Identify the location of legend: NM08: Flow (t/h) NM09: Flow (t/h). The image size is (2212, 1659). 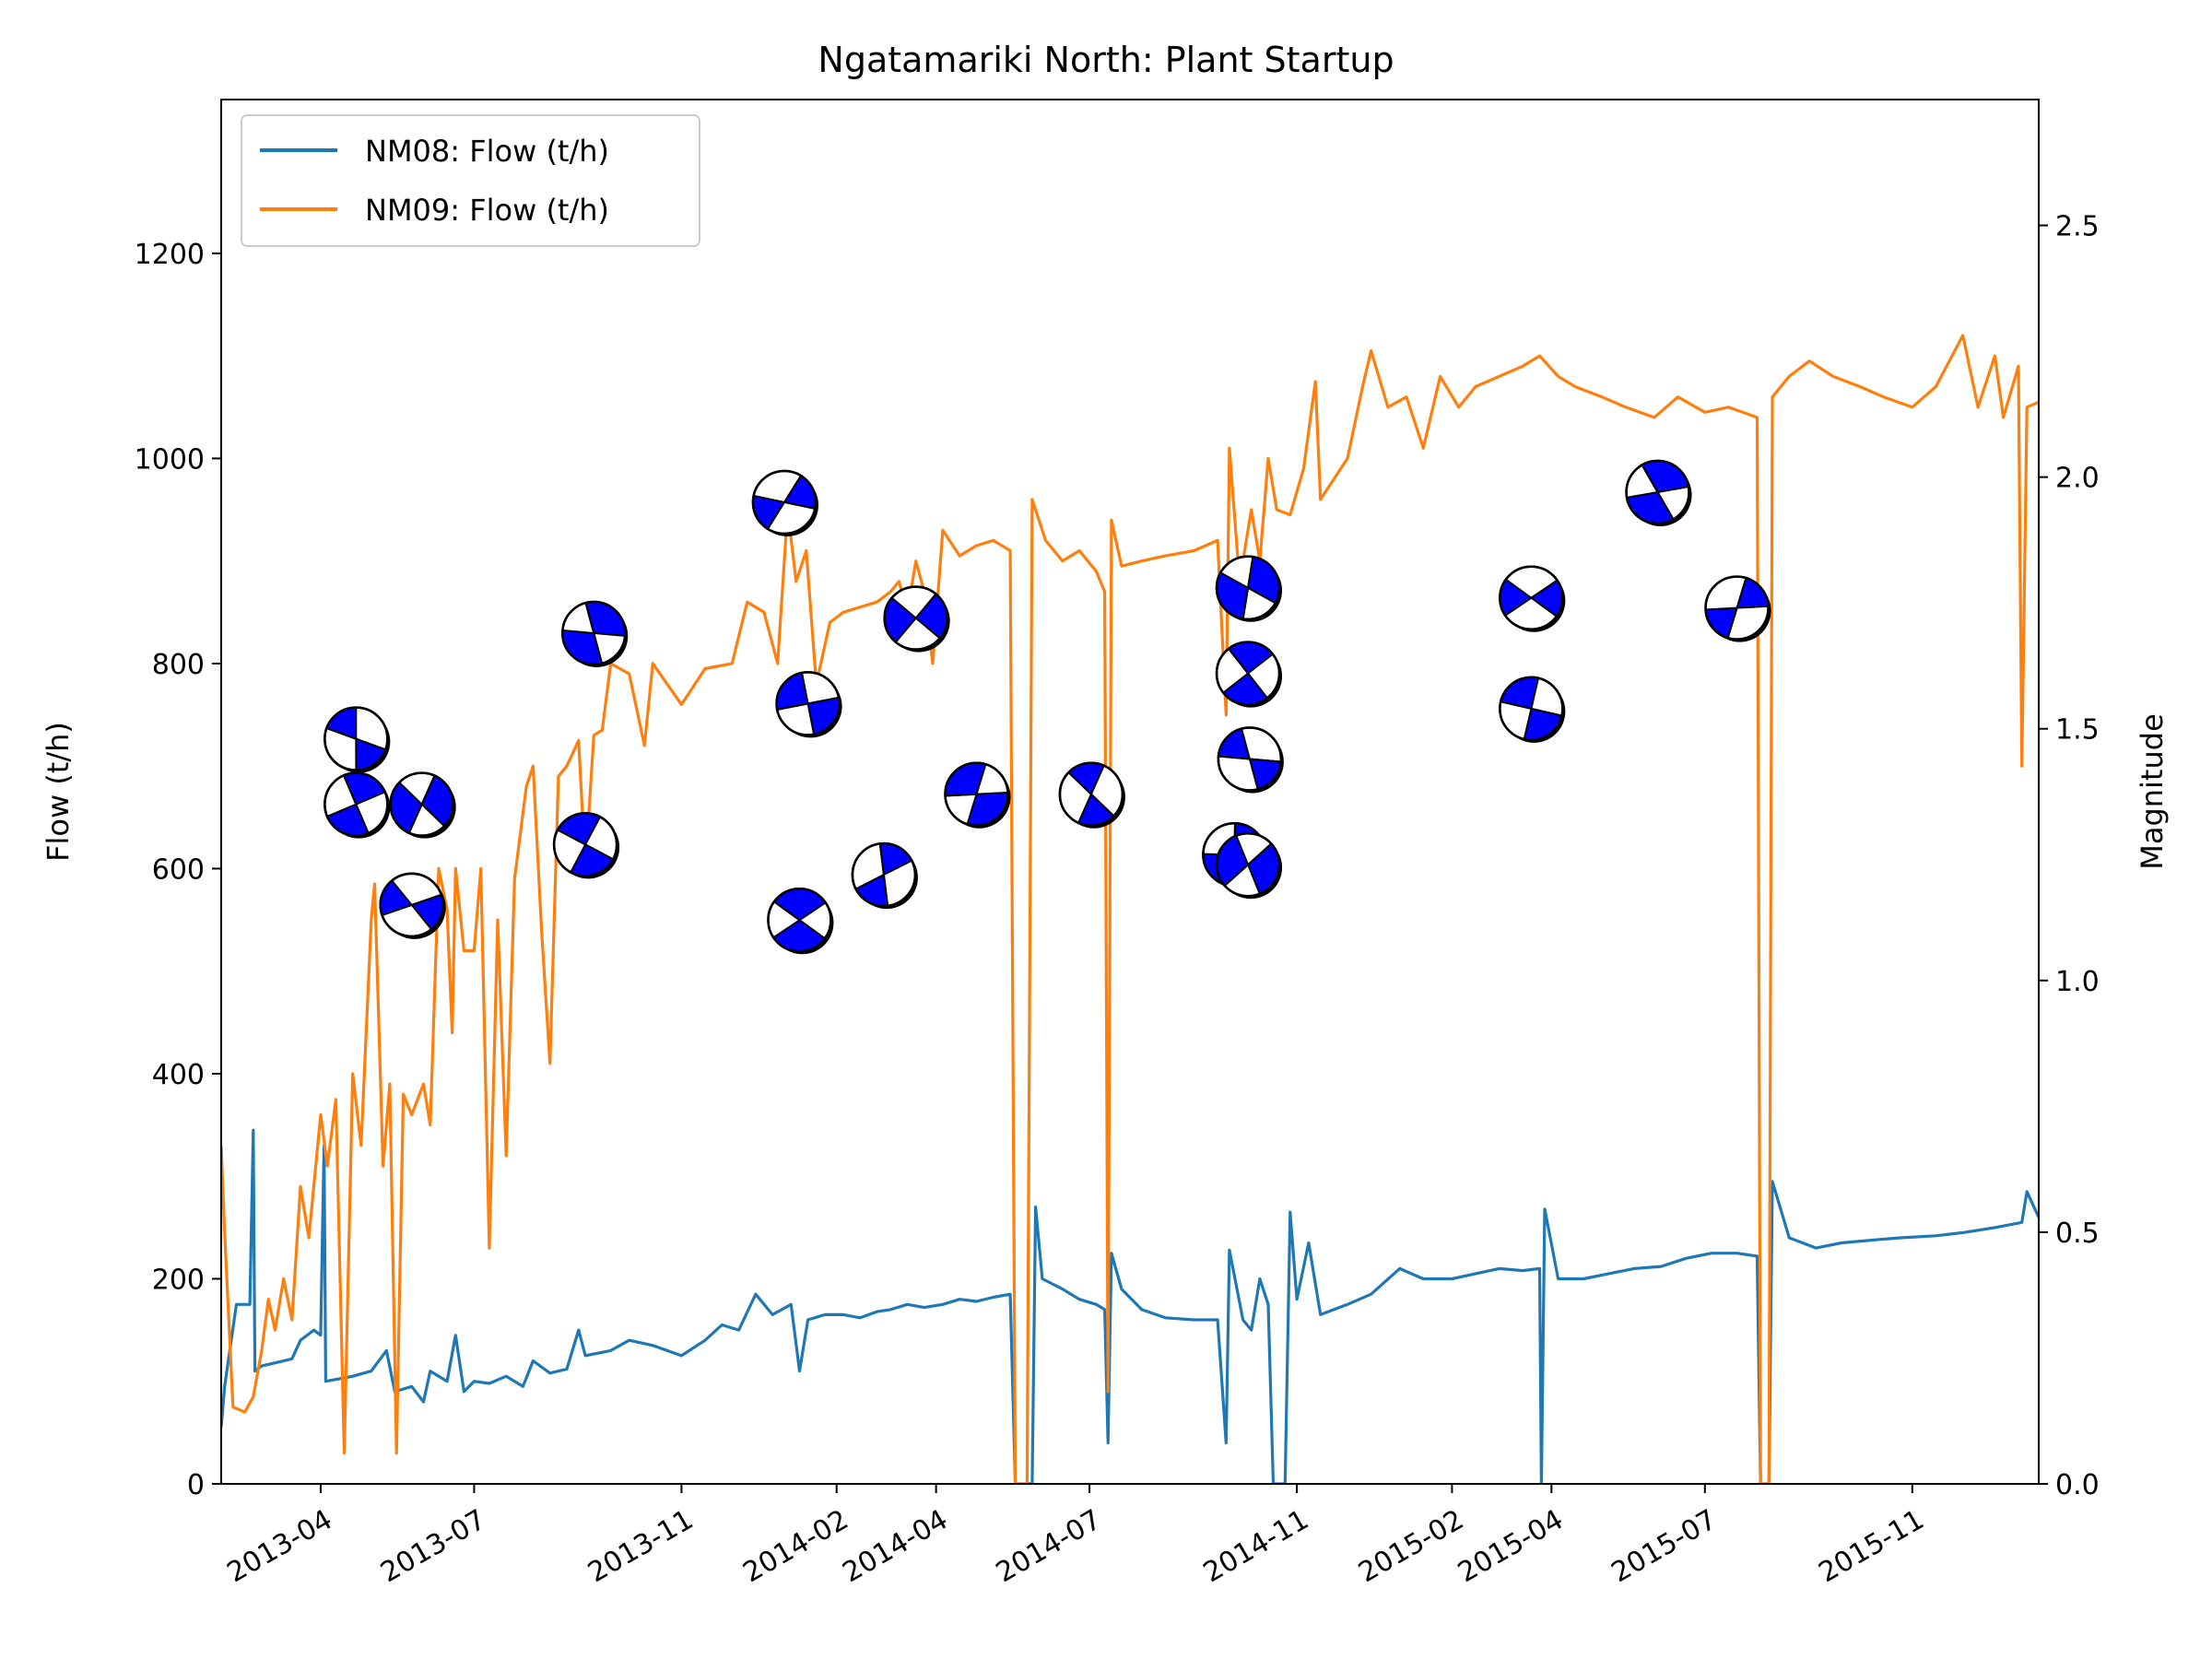
(470, 180).